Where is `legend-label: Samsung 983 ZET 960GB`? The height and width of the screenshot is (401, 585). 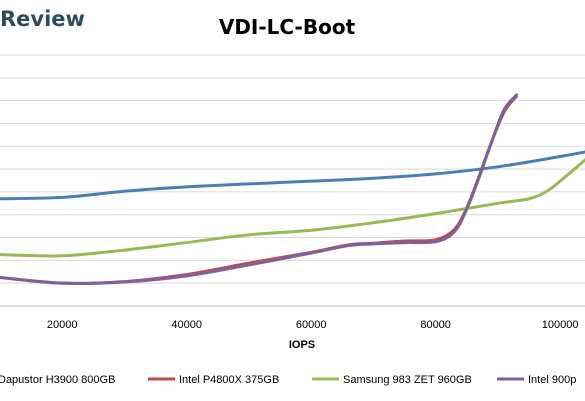
legend-label: Samsung 983 ZET 960GB is located at coordinates (407, 380).